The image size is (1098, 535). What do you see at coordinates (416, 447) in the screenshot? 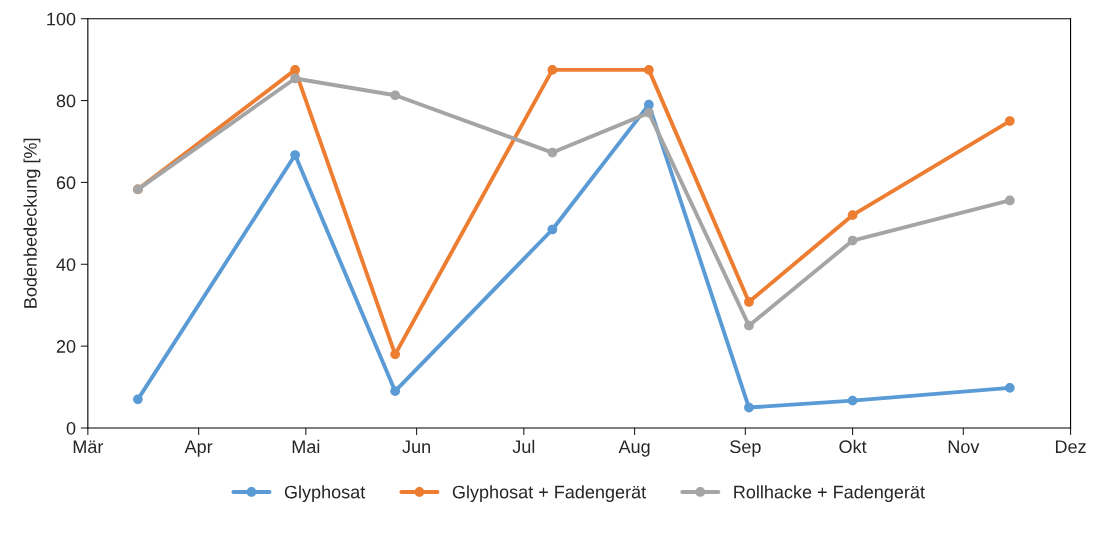
I see `x-tick-label: Jun` at bounding box center [416, 447].